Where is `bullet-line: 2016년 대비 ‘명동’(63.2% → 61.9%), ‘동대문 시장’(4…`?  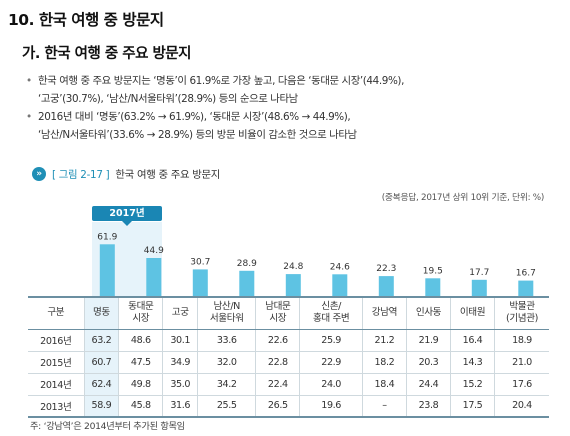
bullet-line: 2016년 대비 ‘명동’(63.2% → 61.9%), ‘동대문 시장’(4… is located at coordinates (194, 117).